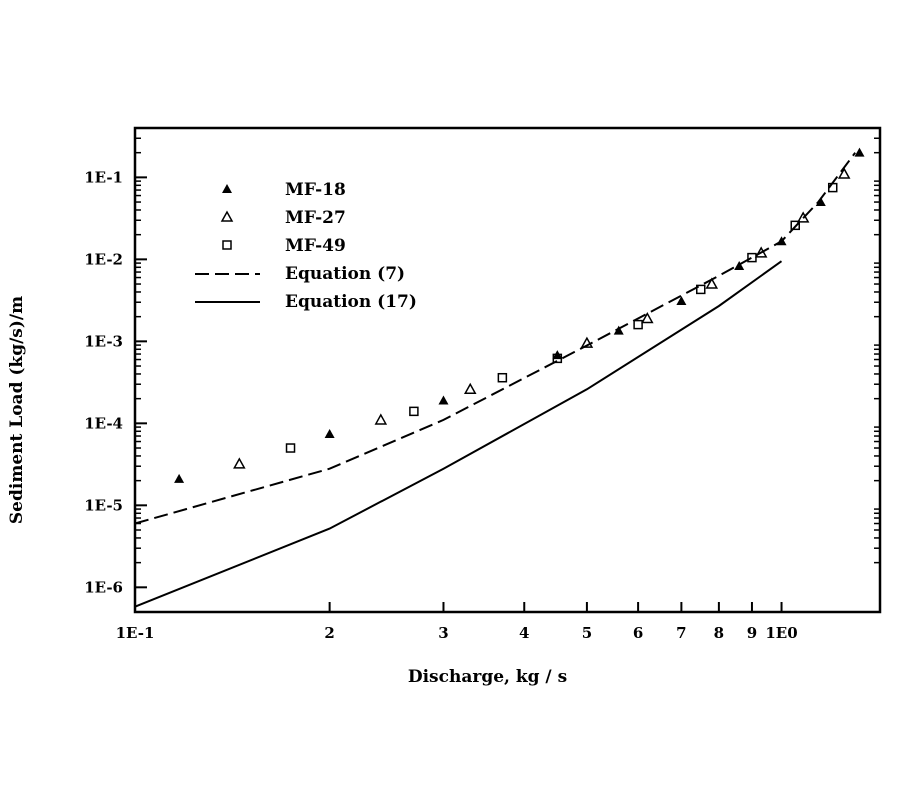 This screenshot has height=800, width=900. I want to click on legend-label: Equation (17), so click(351, 302).